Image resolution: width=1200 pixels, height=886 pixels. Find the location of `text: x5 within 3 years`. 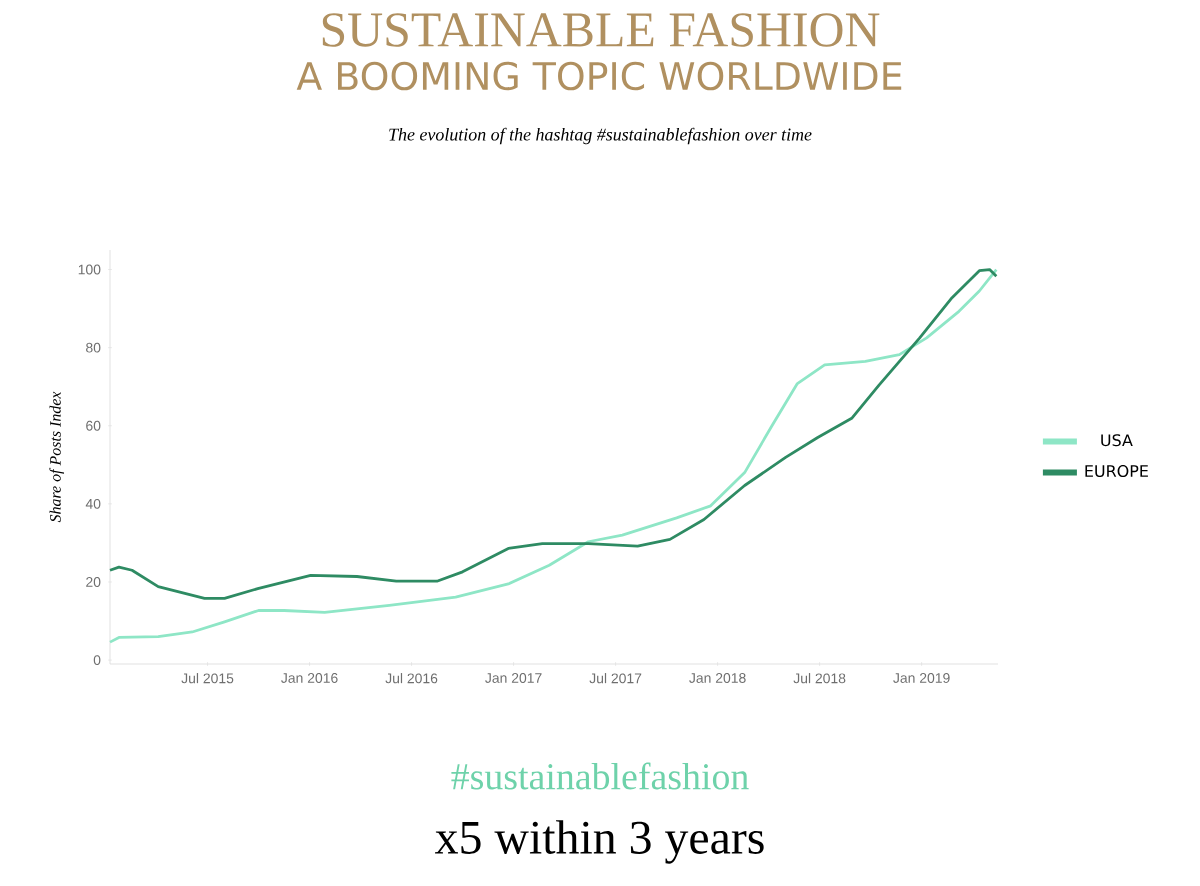

text: x5 within 3 years is located at coordinates (599, 842).